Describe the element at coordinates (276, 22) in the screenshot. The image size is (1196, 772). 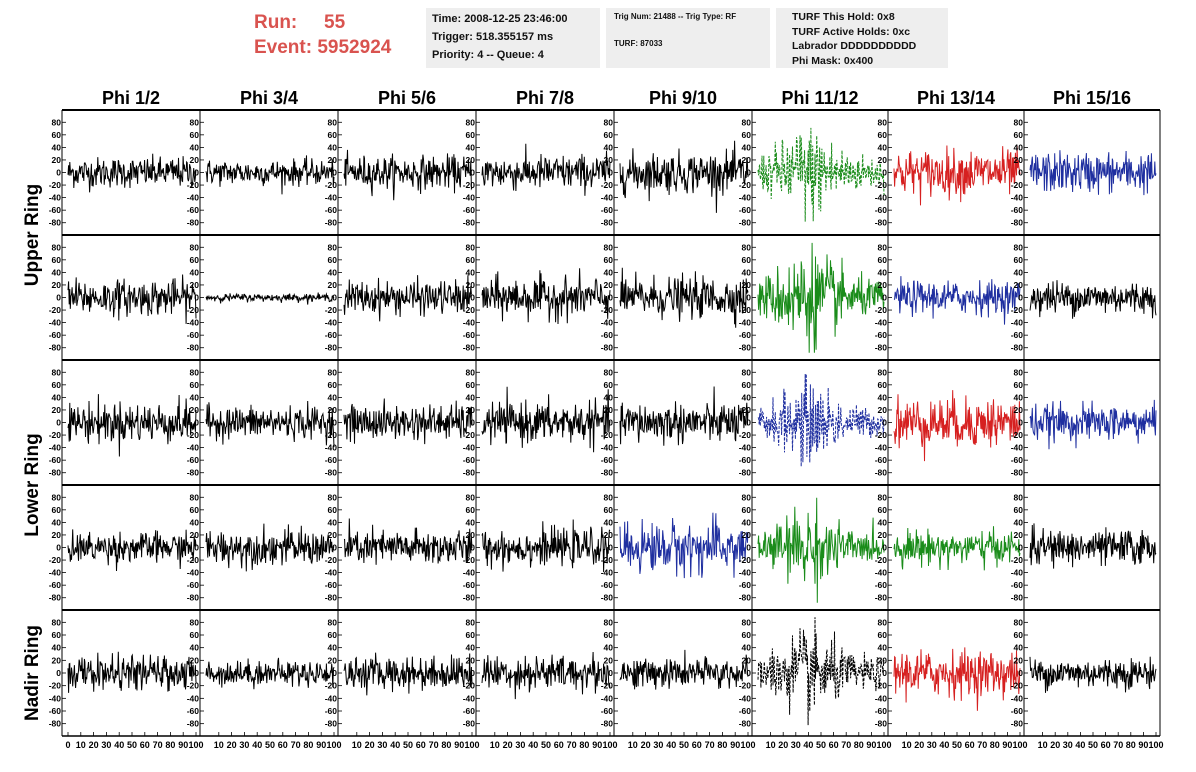
I see `run-label: Run:` at that location.